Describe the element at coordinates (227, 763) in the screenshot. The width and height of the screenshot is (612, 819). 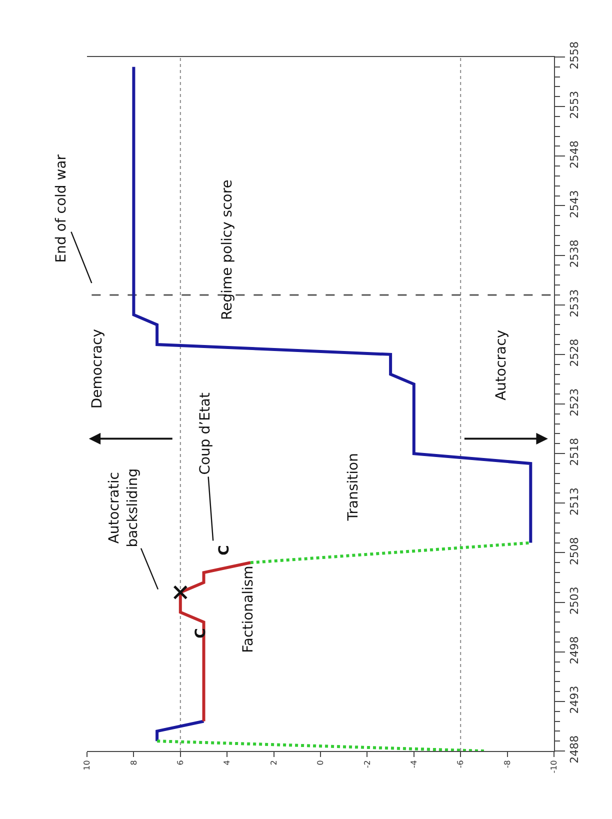
I see `x-tick-label: 4` at that location.